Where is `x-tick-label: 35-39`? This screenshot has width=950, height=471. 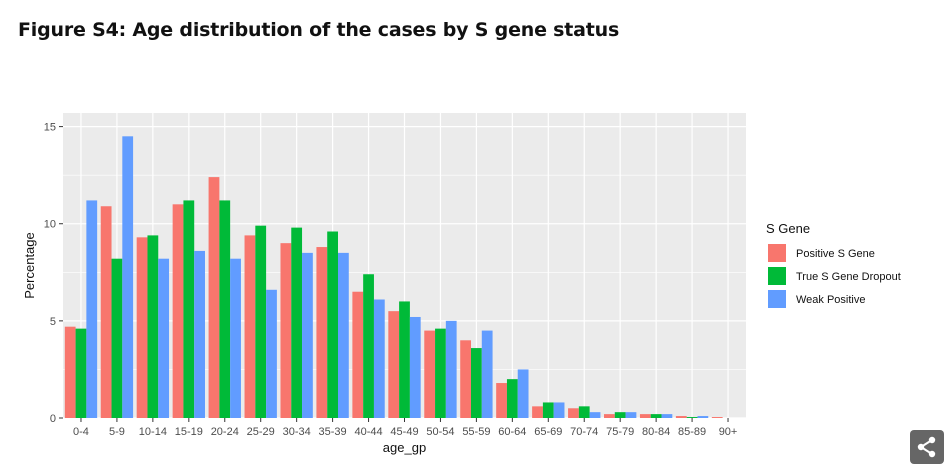 x-tick-label: 35-39 is located at coordinates (333, 432).